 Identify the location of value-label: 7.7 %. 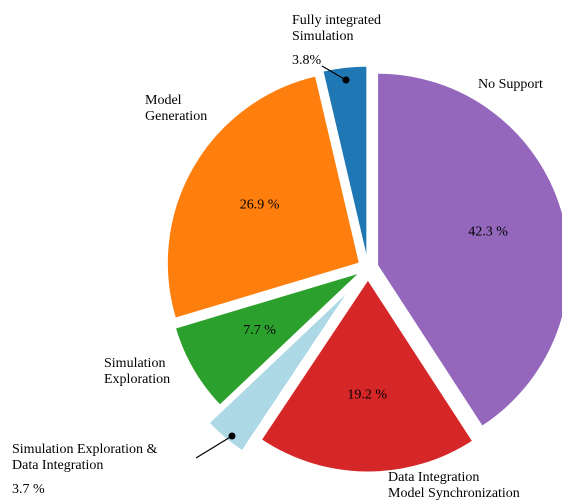
(259, 330).